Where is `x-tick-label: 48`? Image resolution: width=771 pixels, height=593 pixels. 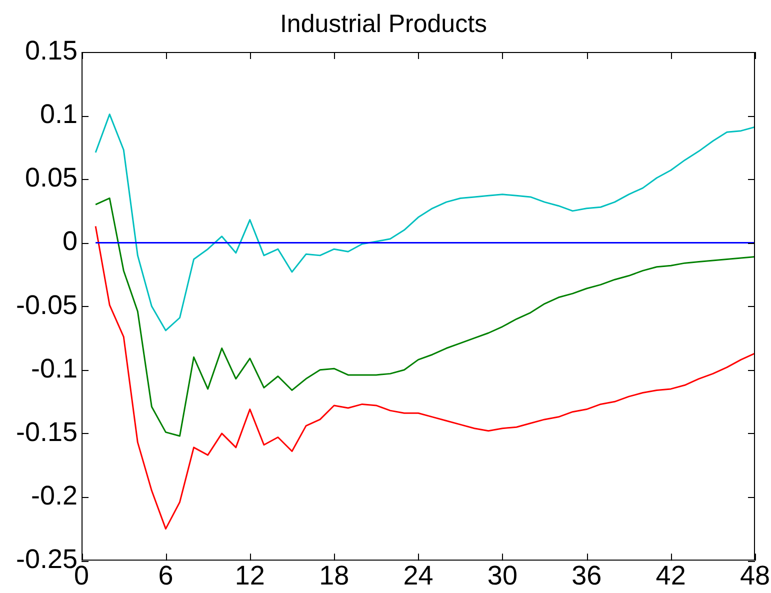 x-tick-label: 48 is located at coordinates (755, 575).